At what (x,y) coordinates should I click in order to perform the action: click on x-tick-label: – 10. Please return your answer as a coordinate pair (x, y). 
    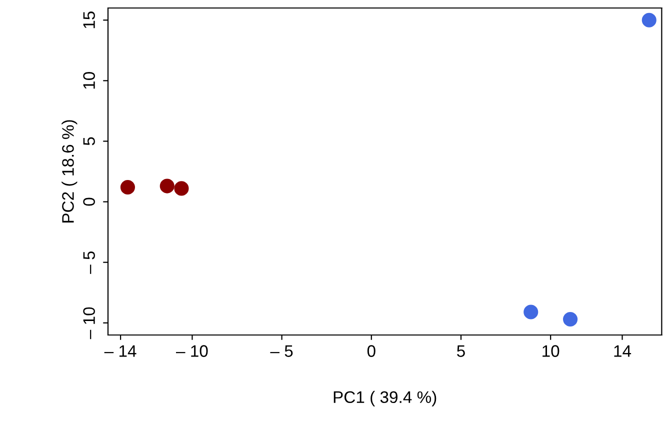
    Looking at the image, I should click on (192, 351).